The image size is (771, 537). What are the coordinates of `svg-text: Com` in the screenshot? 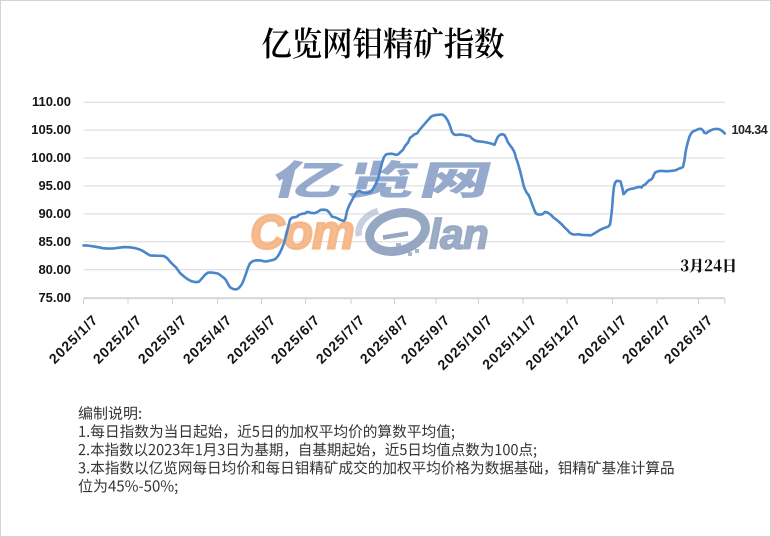 It's located at (302, 233).